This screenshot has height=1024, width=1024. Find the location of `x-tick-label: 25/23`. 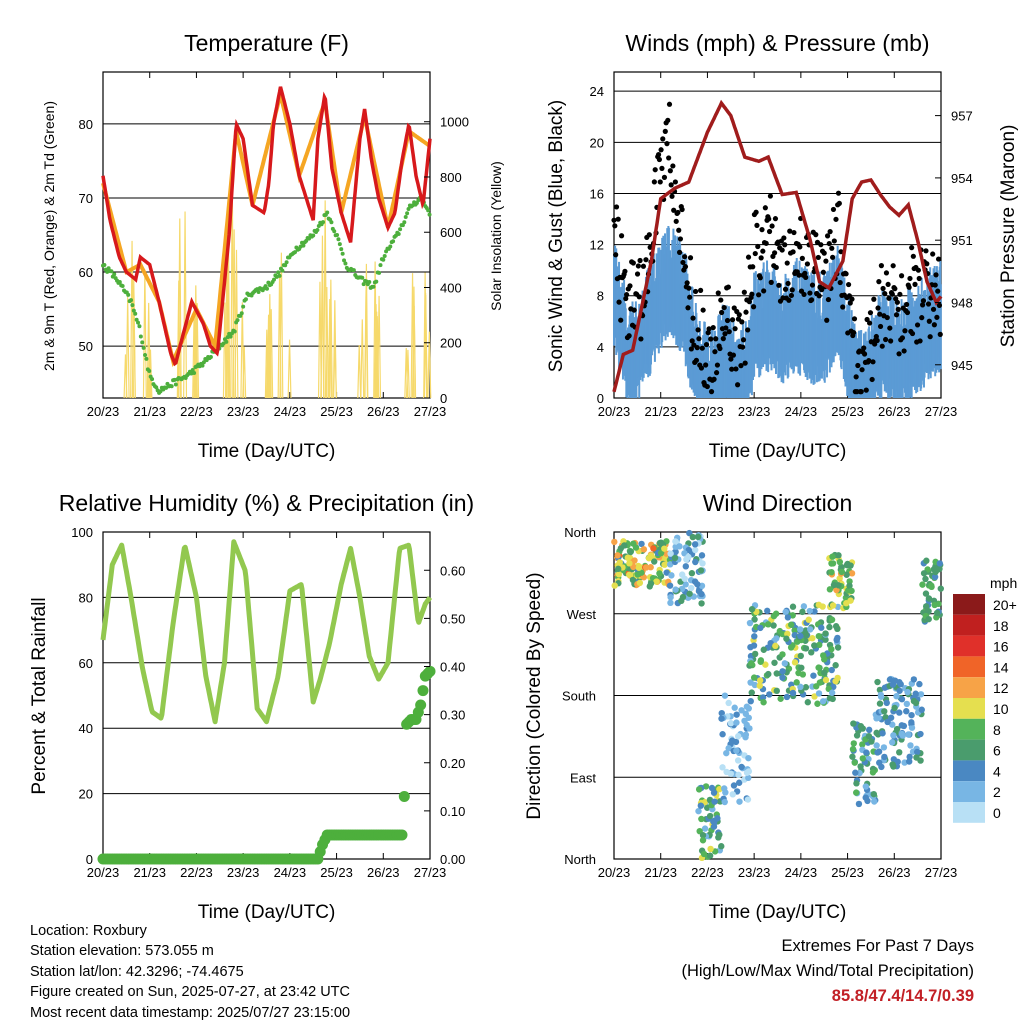

x-tick-label: 25/23 is located at coordinates (847, 411).